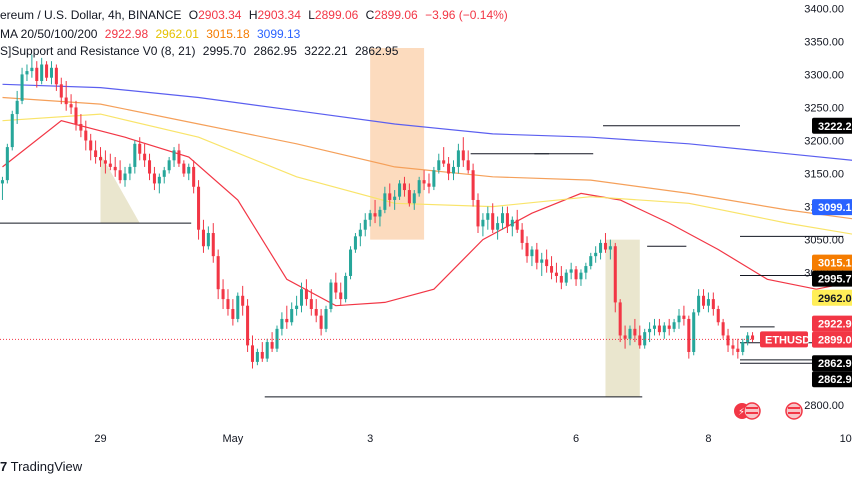 The image size is (852, 485). What do you see at coordinates (473, 439) in the screenshot?
I see `time-axis: 29May368101315` at bounding box center [473, 439].